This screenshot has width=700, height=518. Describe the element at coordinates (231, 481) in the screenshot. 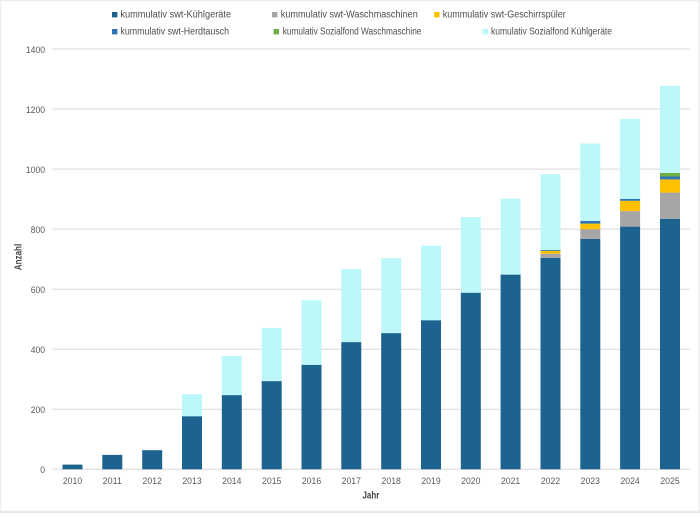

I see `svg-text: 2014` at that location.